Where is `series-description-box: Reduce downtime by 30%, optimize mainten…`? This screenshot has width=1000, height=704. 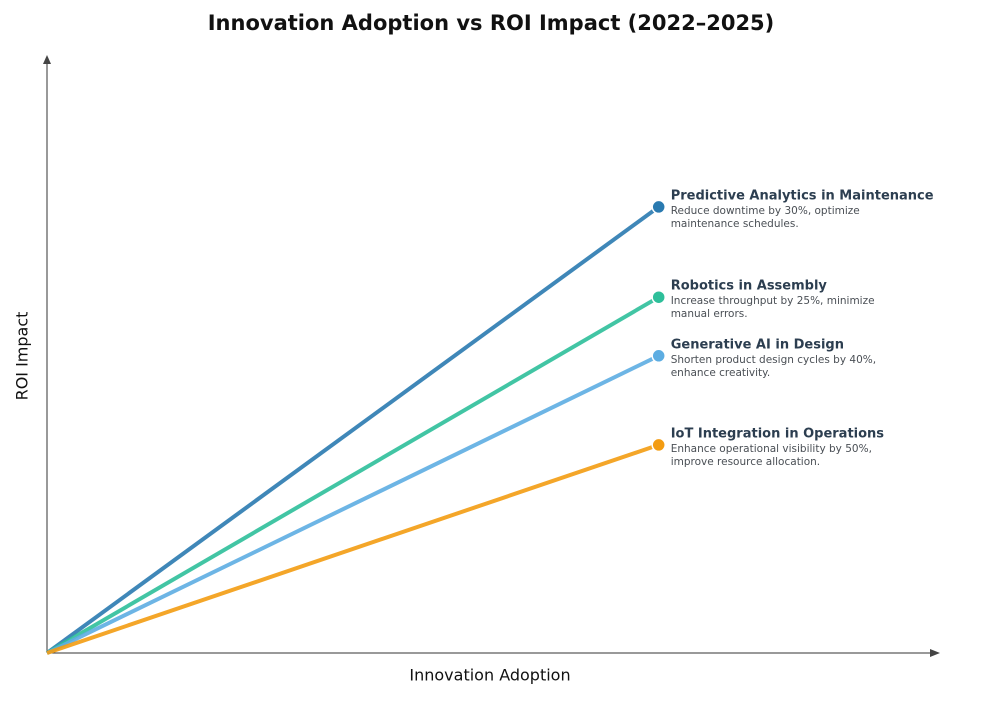
series-description-box: Reduce downtime by 30%, optimize mainten… is located at coordinates (765, 217).